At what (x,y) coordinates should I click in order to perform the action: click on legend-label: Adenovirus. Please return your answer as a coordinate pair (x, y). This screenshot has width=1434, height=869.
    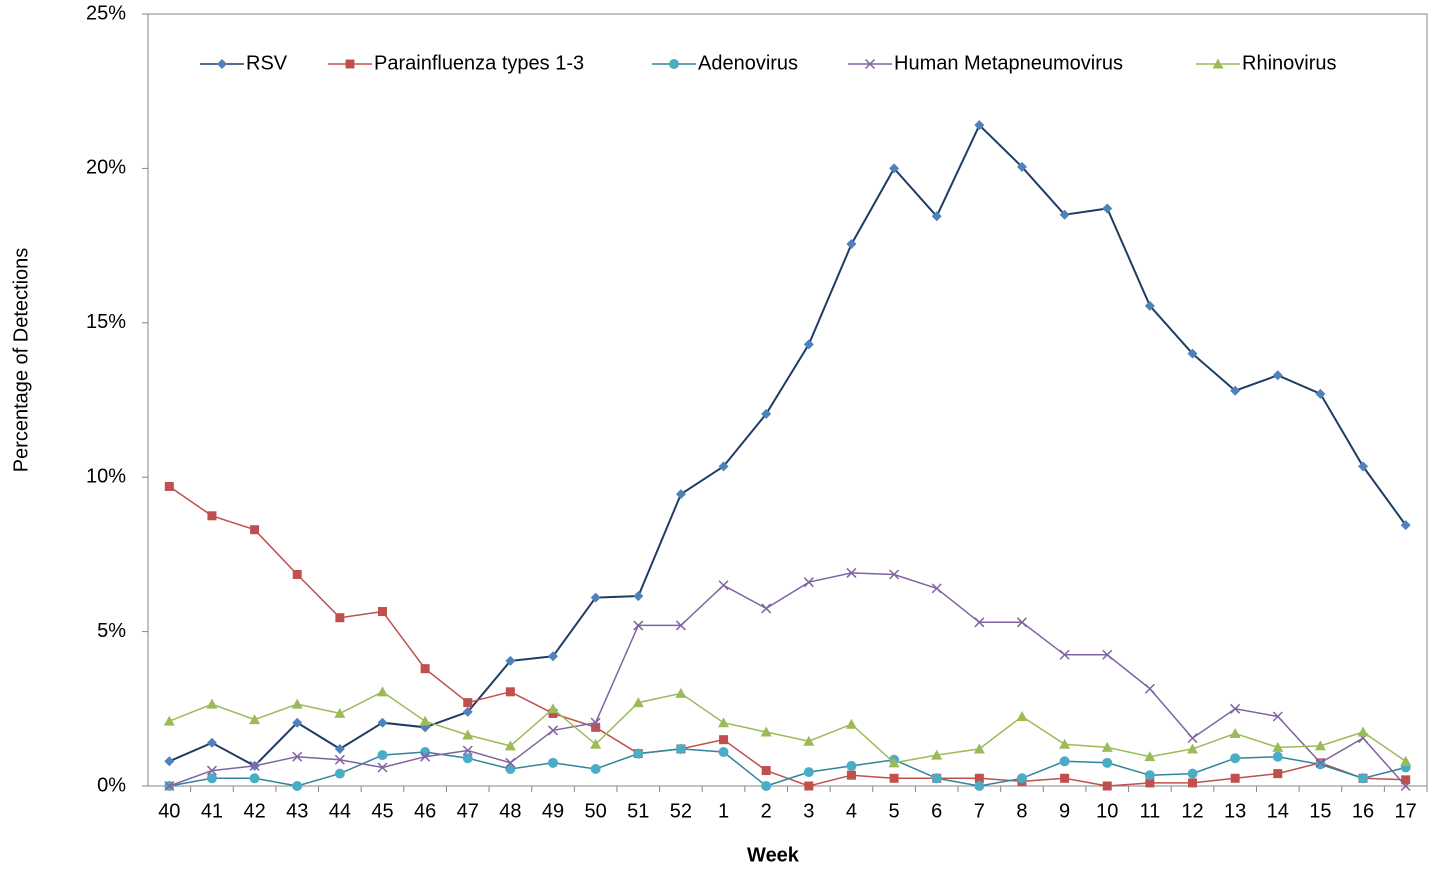
    Looking at the image, I should click on (748, 63).